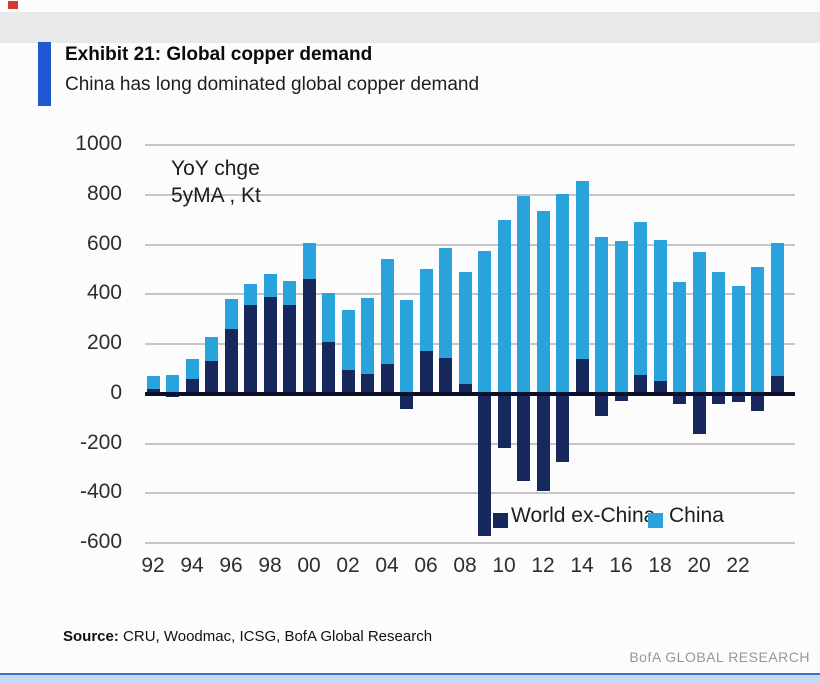 Image resolution: width=820 pixels, height=684 pixels. What do you see at coordinates (777, 385) in the screenshot?
I see `bar-2024-world-ex-china` at bounding box center [777, 385].